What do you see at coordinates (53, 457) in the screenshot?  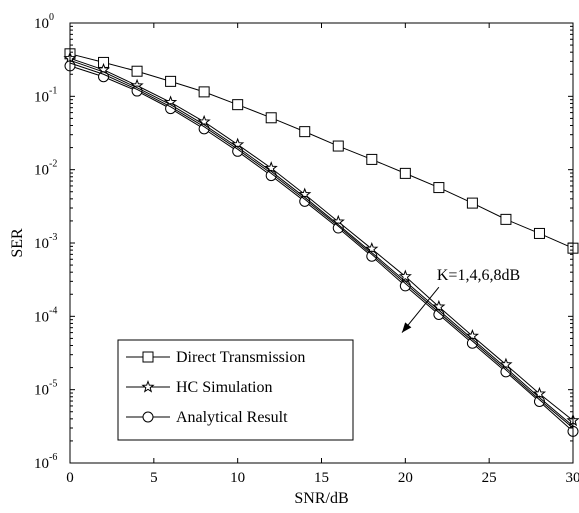 I see `y-tick-exp: -6` at bounding box center [53, 457].